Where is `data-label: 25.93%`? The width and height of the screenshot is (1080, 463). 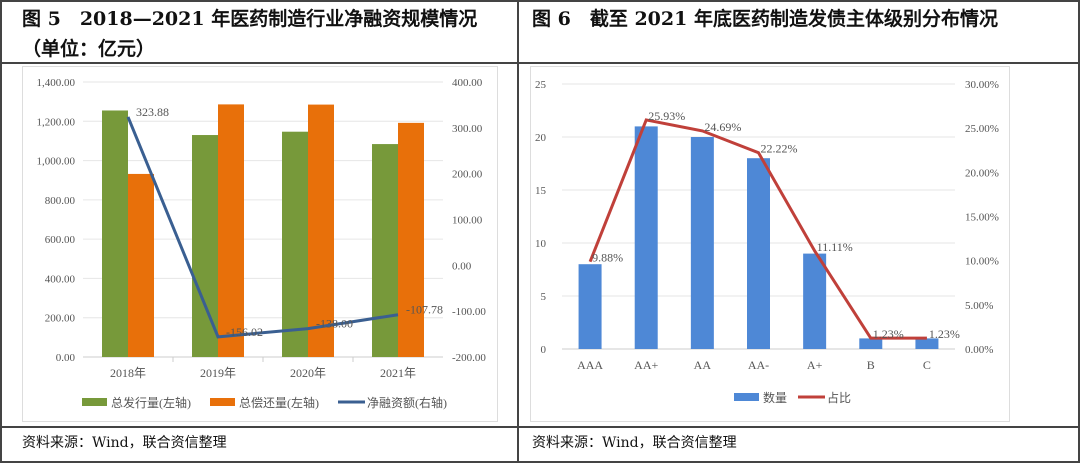 data-label: 25.93% is located at coordinates (666, 116).